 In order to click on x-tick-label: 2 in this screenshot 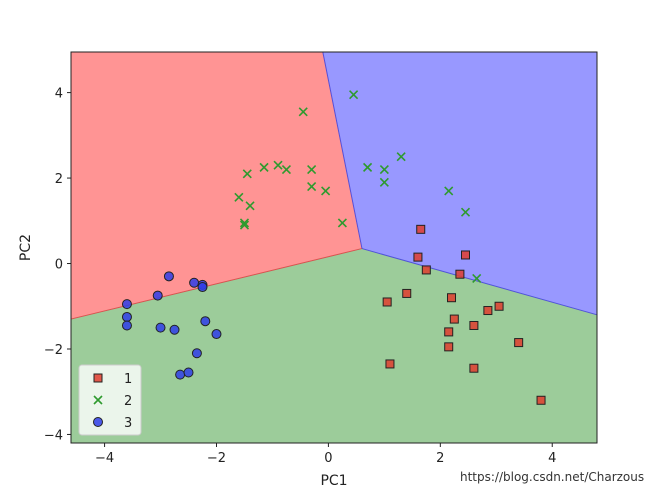, I will do `click(440, 458)`.